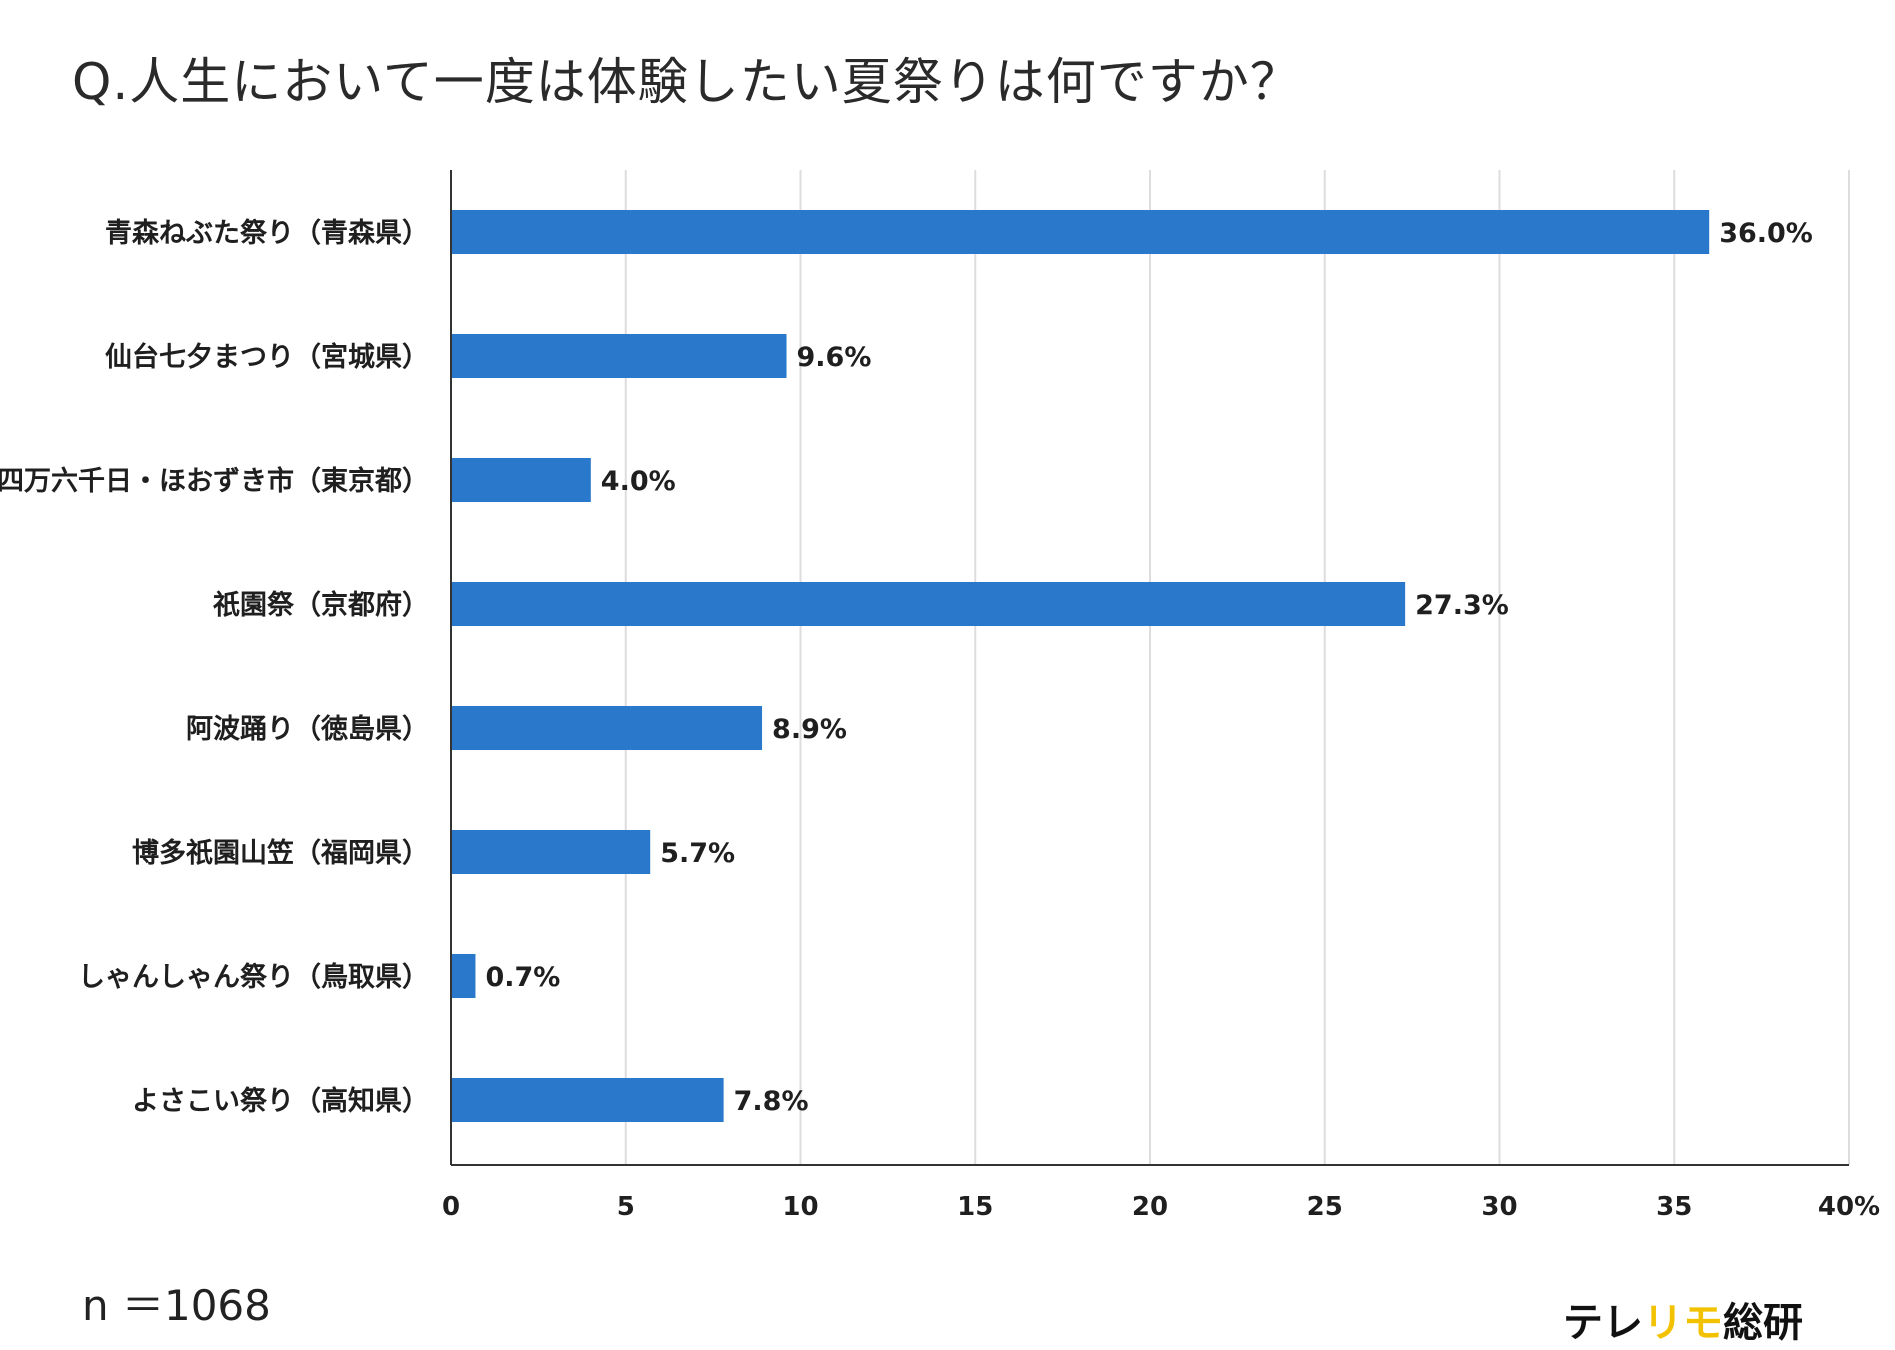 The image size is (1895, 1350). I want to click on data-label: 8.9%, so click(809, 729).